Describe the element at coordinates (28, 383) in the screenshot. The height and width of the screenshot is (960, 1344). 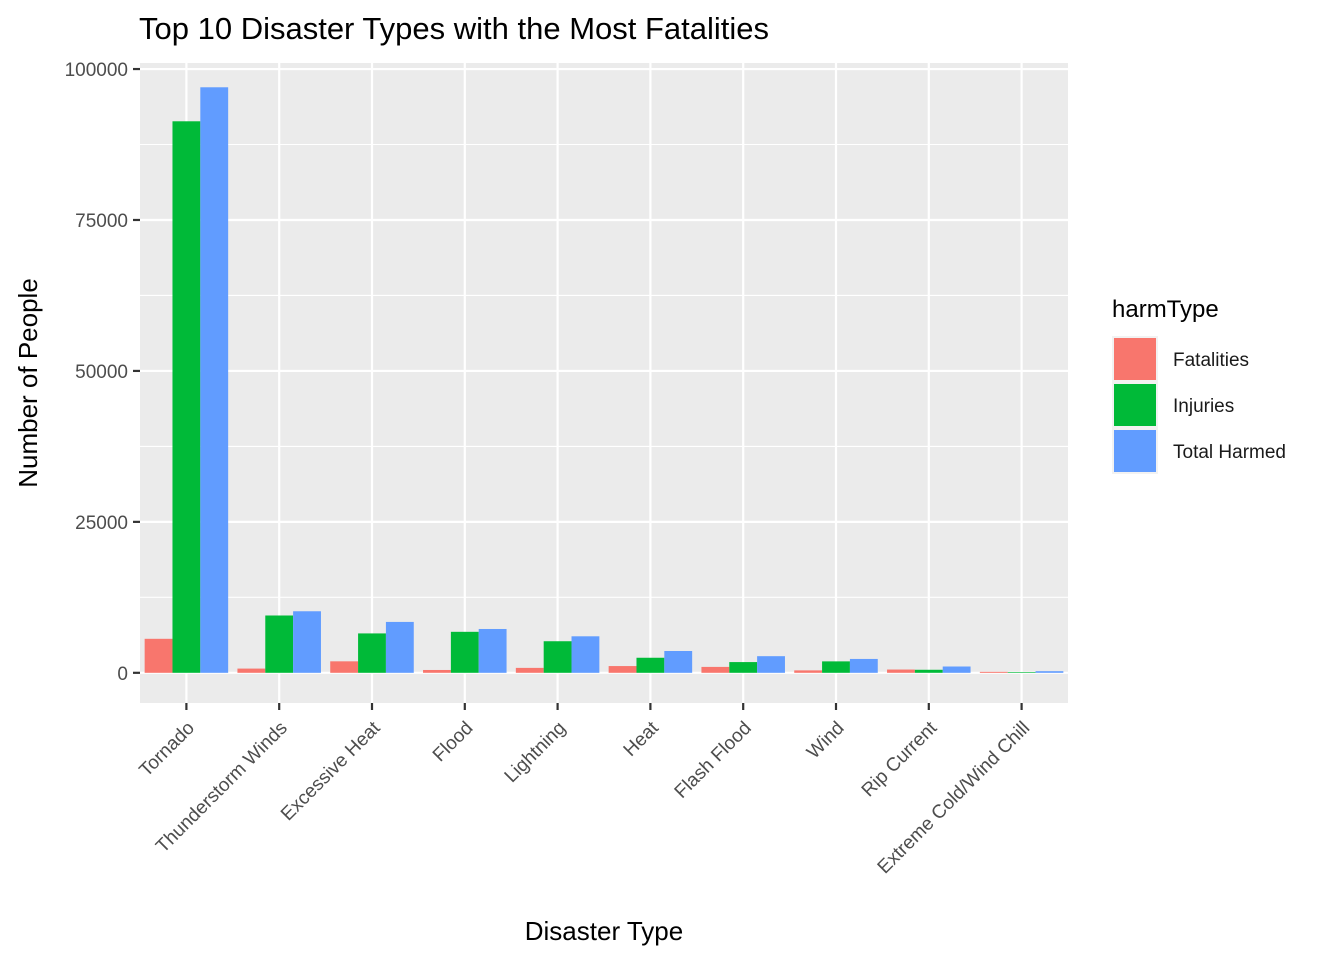
I see `y-axis-title: Number of People` at that location.